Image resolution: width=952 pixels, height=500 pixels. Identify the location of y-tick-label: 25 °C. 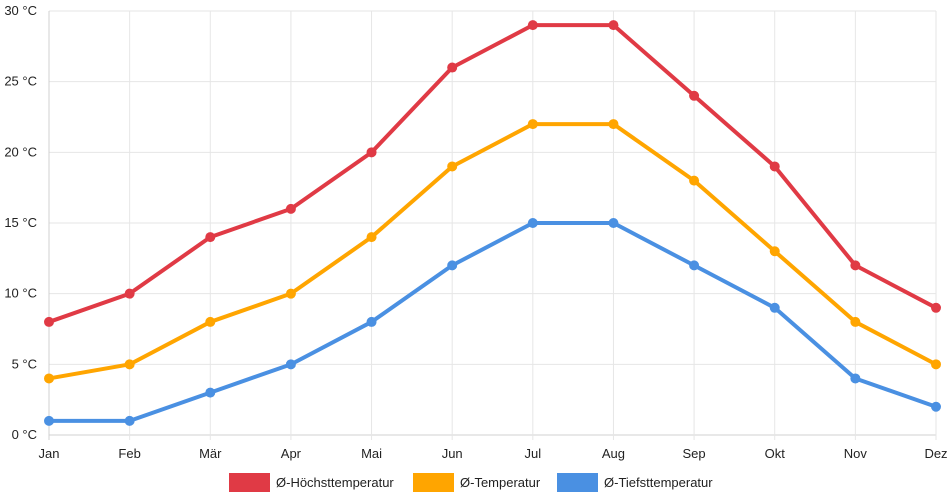
(20, 81).